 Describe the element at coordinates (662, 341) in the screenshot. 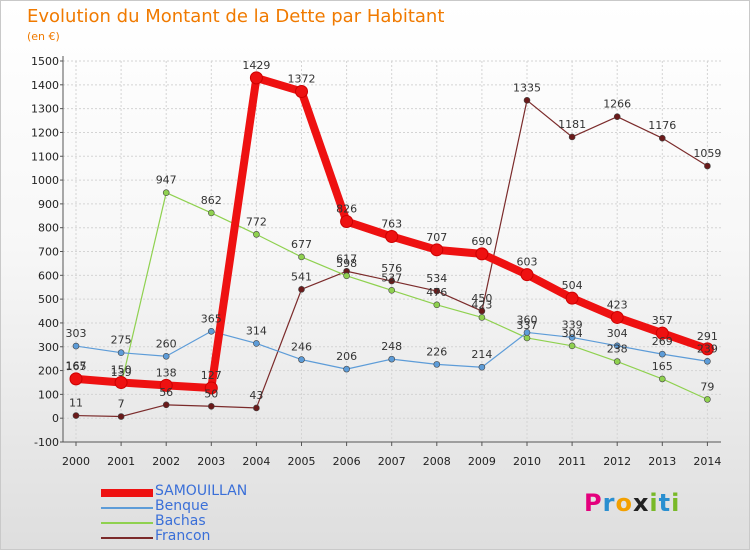

I see `data-label-benque: 269` at that location.